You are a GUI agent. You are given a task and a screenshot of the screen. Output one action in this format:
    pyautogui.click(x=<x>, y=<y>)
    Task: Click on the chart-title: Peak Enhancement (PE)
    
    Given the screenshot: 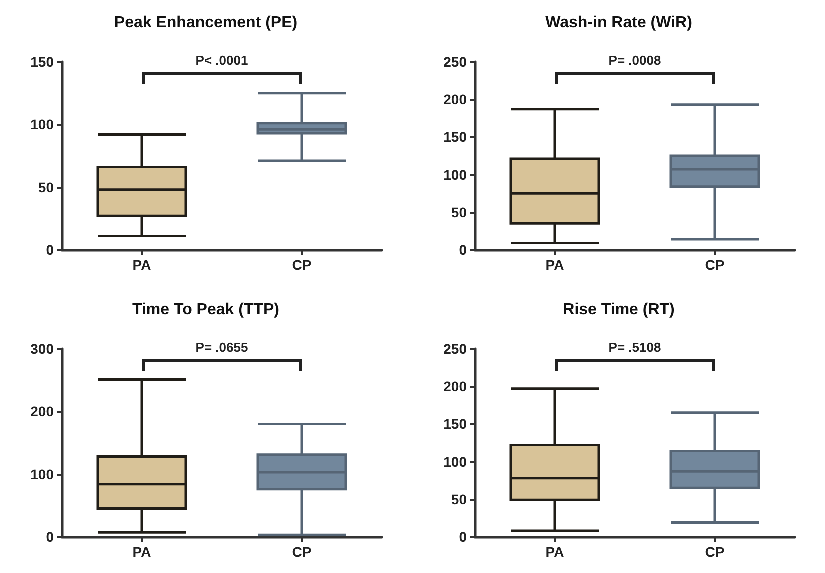 What is the action you would take?
    pyautogui.click(x=206, y=23)
    